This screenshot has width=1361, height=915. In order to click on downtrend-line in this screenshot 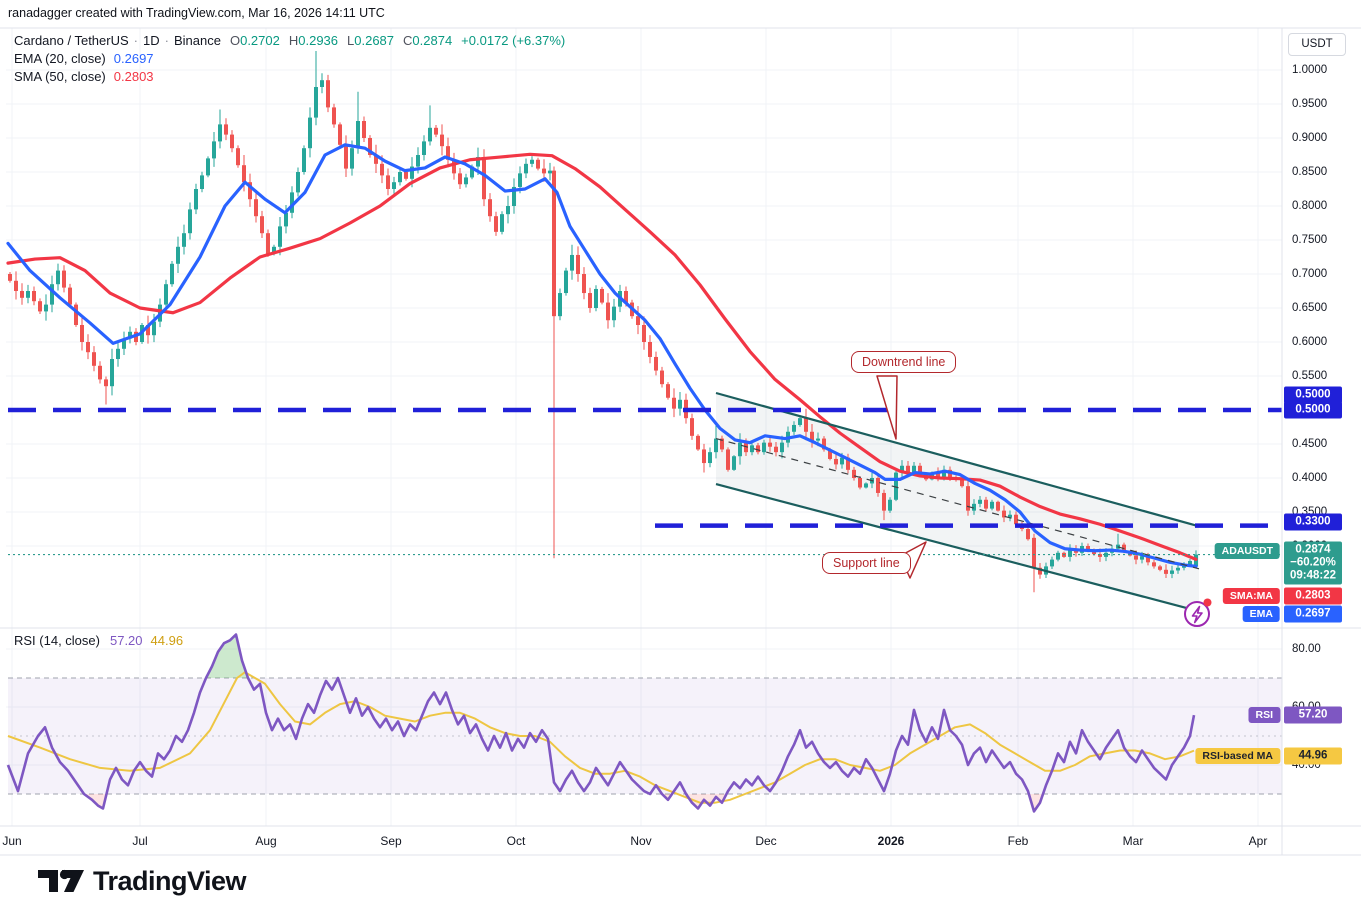, I will do `click(957, 459)`.